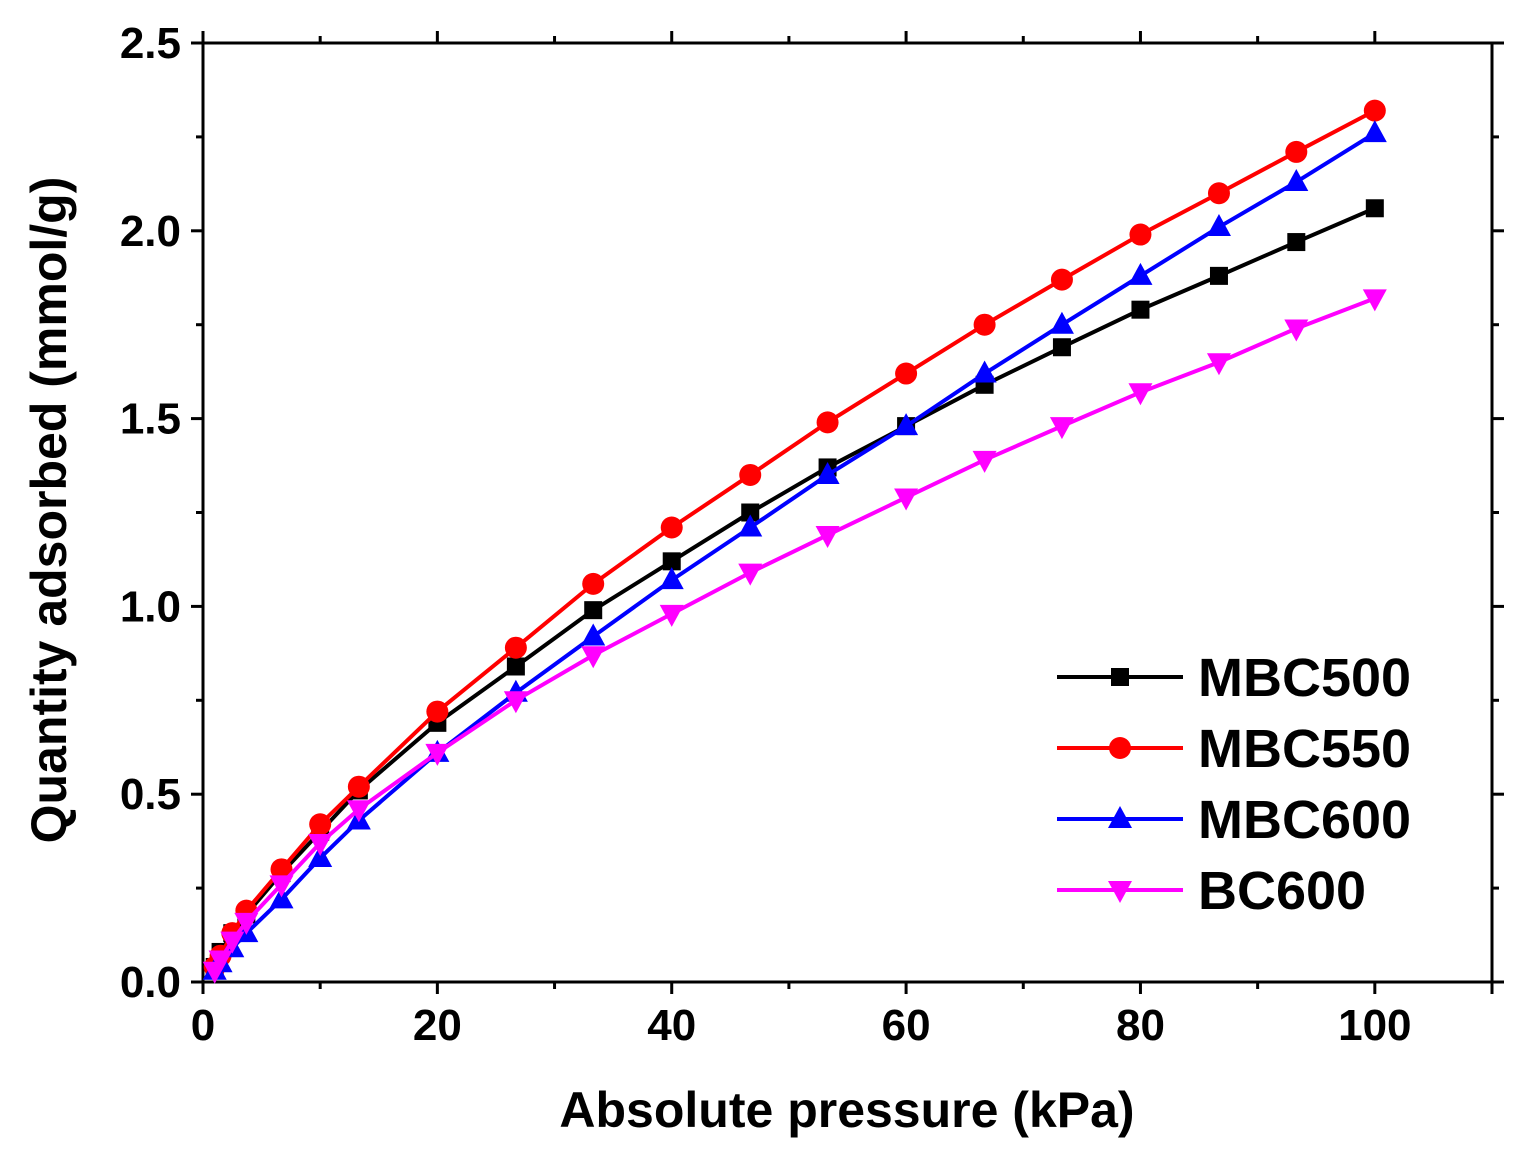 The width and height of the screenshot is (1517, 1150). I want to click on legend-item-mbc600: MBC600, so click(1234, 820).